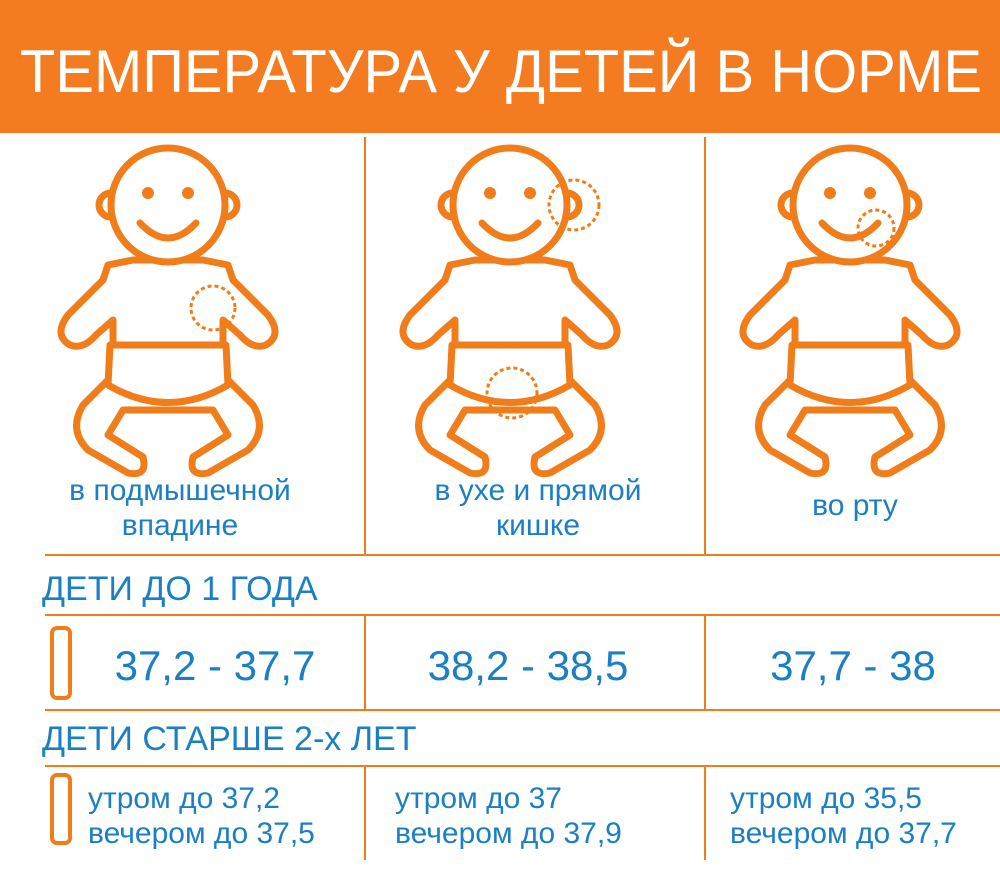  Describe the element at coordinates (508, 833) in the screenshot. I see `temp-value: вечером до 37,9` at that location.